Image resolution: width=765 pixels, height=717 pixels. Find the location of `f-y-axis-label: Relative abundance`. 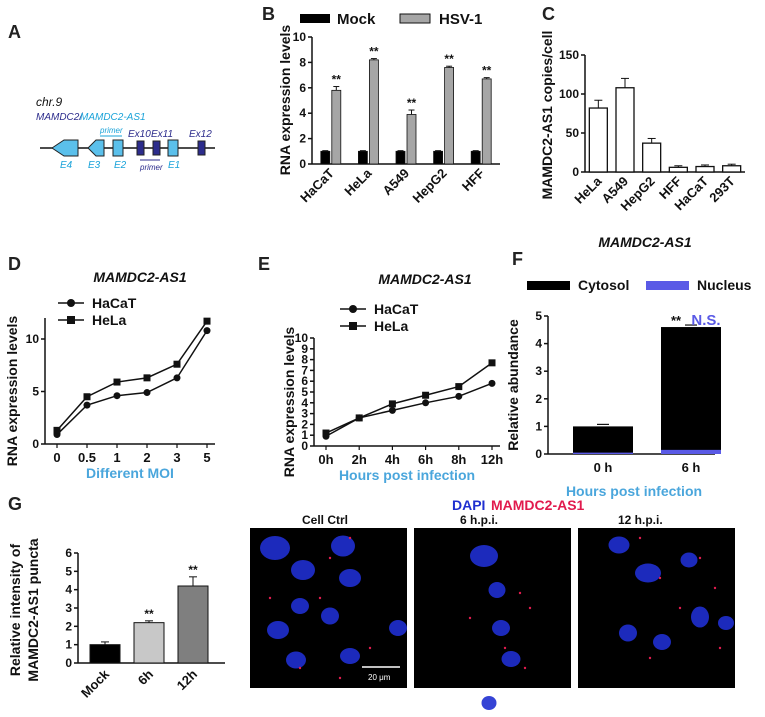

f-y-axis-label: Relative abundance is located at coordinates (513, 385).